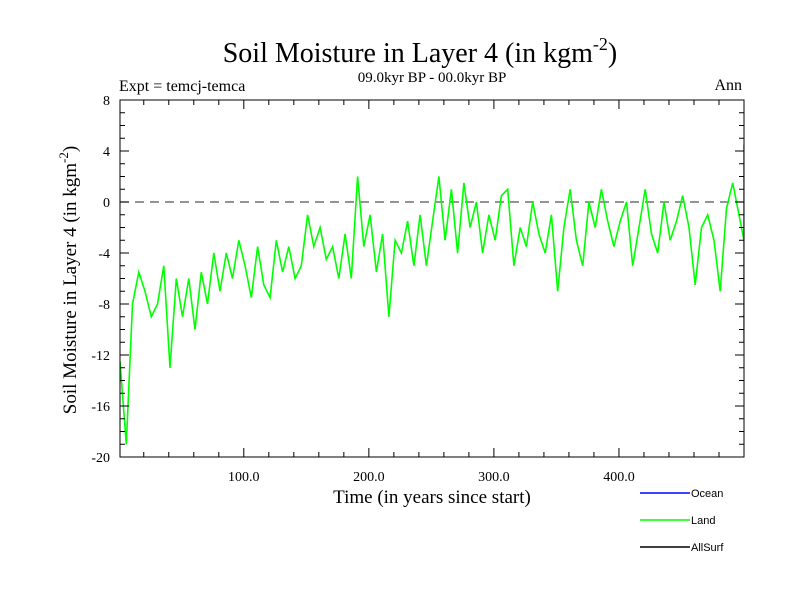 Image resolution: width=800 pixels, height=600 pixels. I want to click on x-tick-label: 300.0, so click(494, 477).